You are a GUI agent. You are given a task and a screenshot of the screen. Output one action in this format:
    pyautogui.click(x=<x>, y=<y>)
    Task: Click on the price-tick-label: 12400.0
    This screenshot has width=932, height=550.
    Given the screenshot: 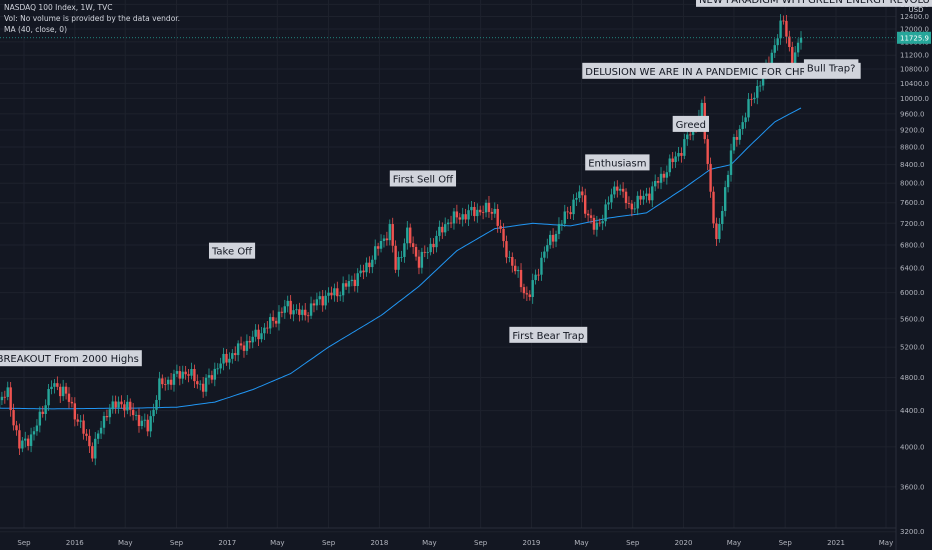 What is the action you would take?
    pyautogui.click(x=914, y=17)
    